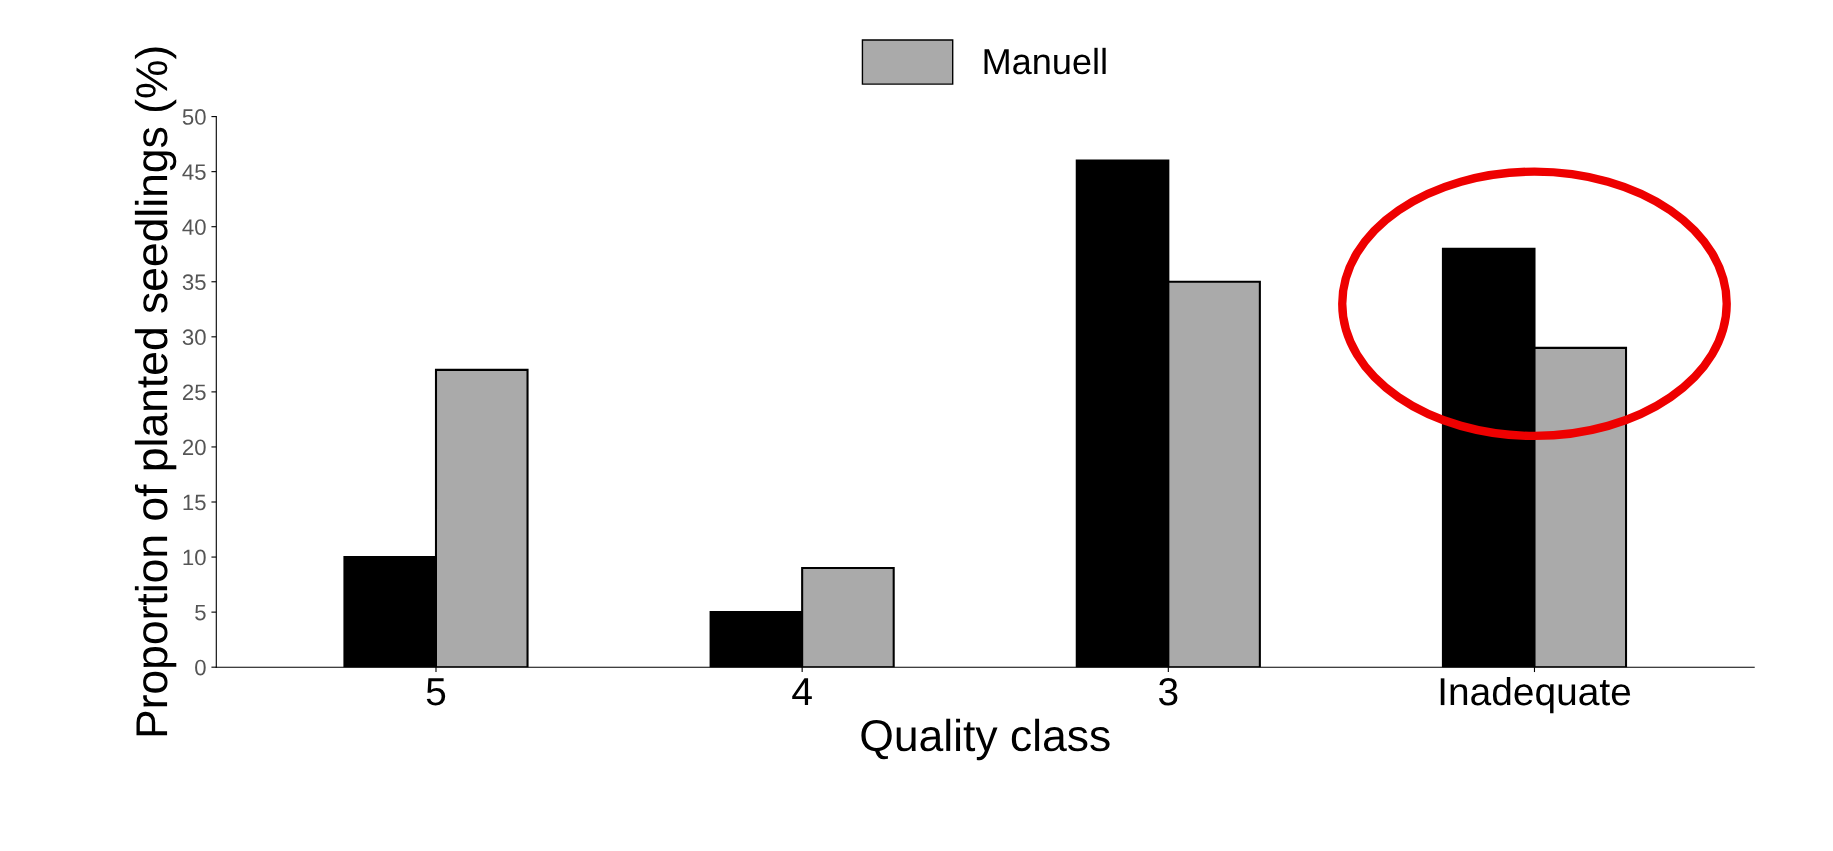  I want to click on x-axis-title: Quality class, so click(985, 739).